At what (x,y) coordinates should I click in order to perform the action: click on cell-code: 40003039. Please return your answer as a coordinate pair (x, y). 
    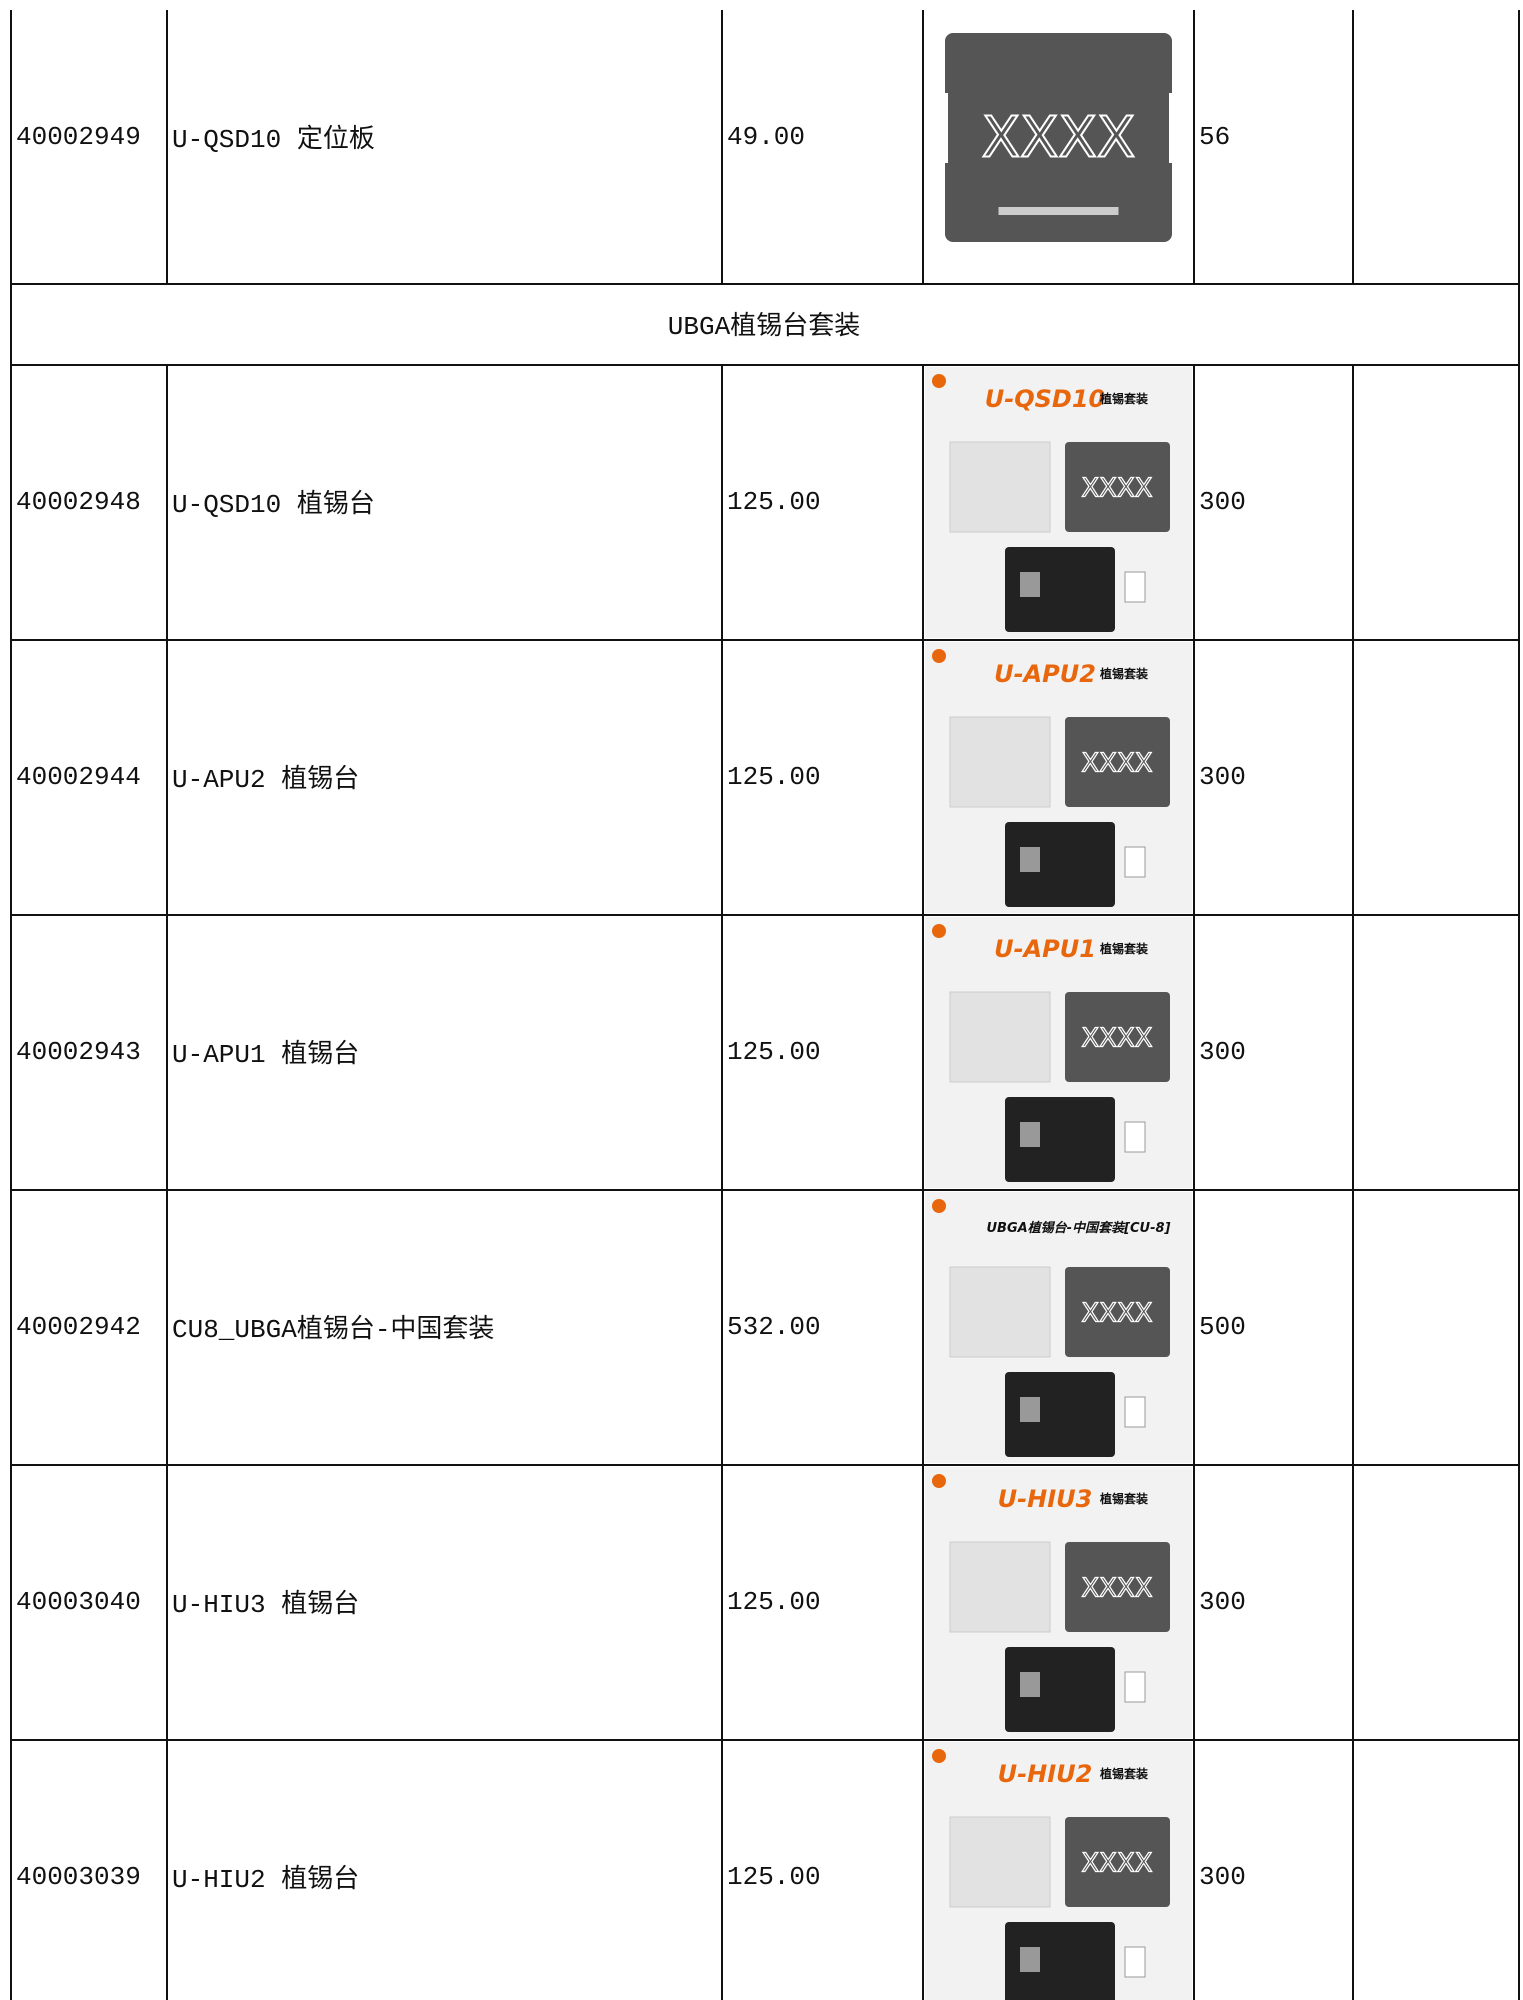
    Looking at the image, I should click on (78, 1876).